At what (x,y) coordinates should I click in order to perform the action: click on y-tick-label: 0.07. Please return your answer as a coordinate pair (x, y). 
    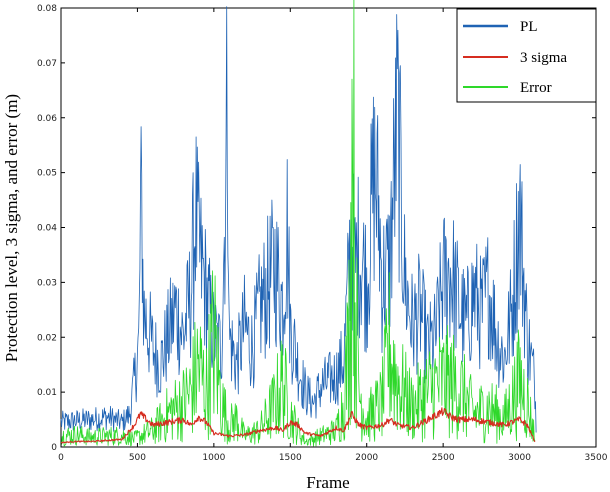
    Looking at the image, I should click on (47, 64).